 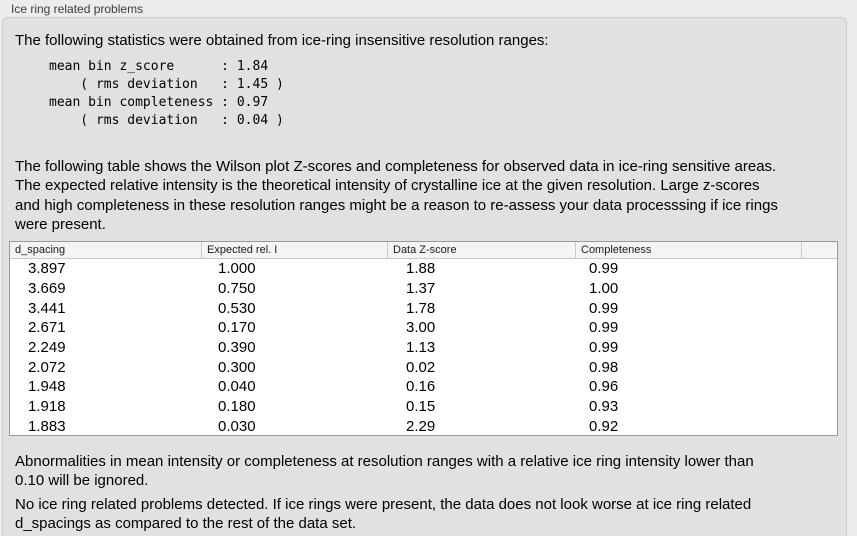 I want to click on table-cell: 0.300, so click(x=237, y=367).